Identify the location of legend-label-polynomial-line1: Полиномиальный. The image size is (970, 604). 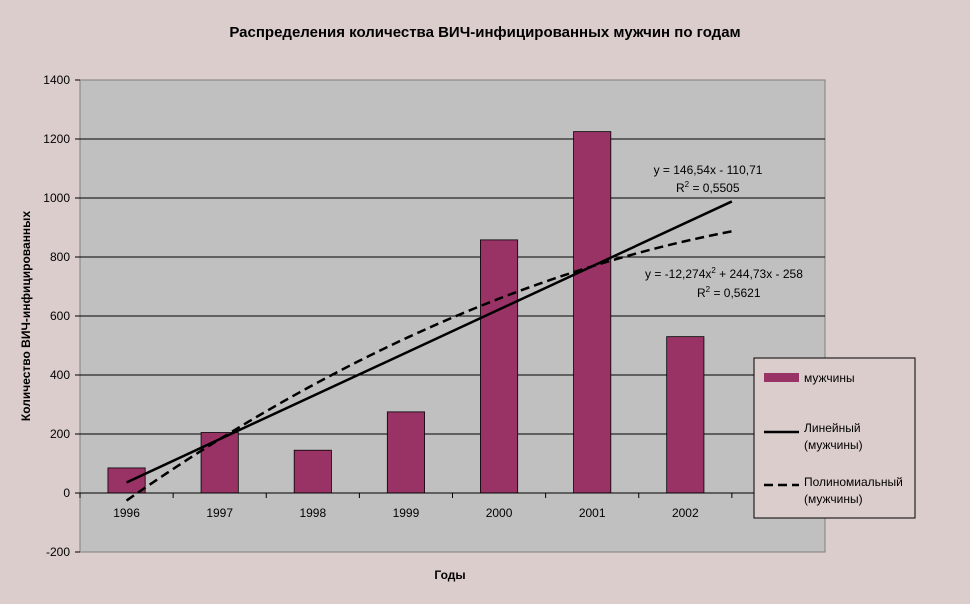
(853, 482).